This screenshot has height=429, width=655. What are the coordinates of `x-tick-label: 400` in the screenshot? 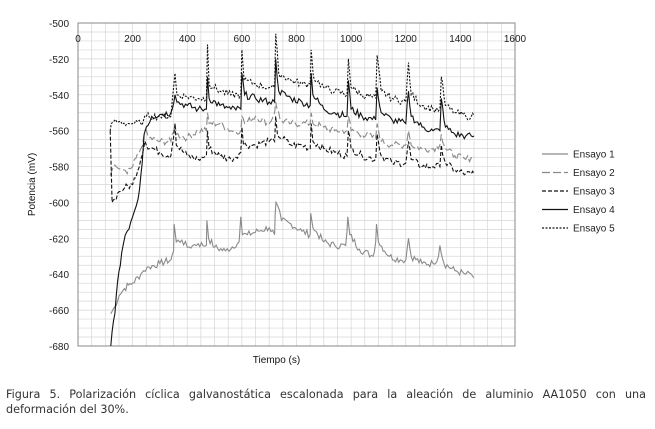 It's located at (187, 39).